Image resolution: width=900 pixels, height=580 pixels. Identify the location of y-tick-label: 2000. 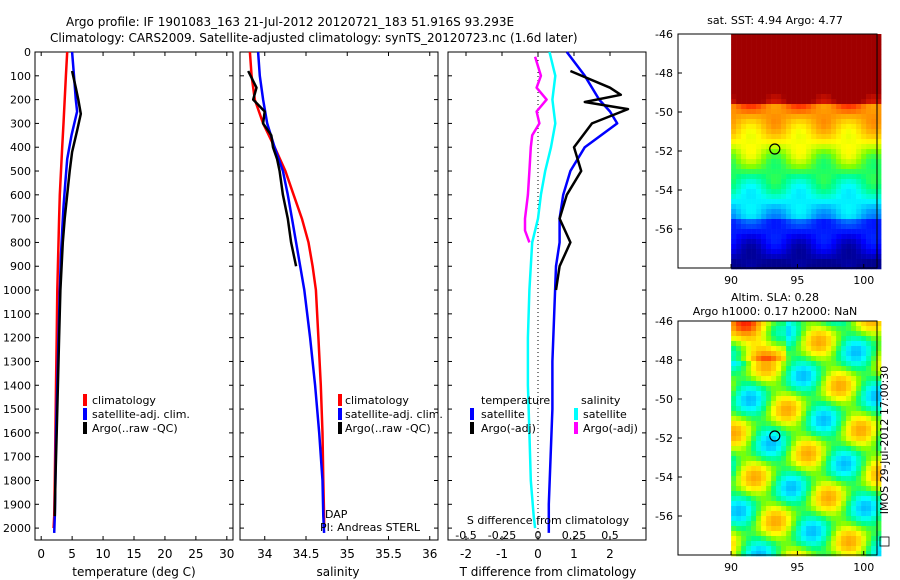
(17, 528).